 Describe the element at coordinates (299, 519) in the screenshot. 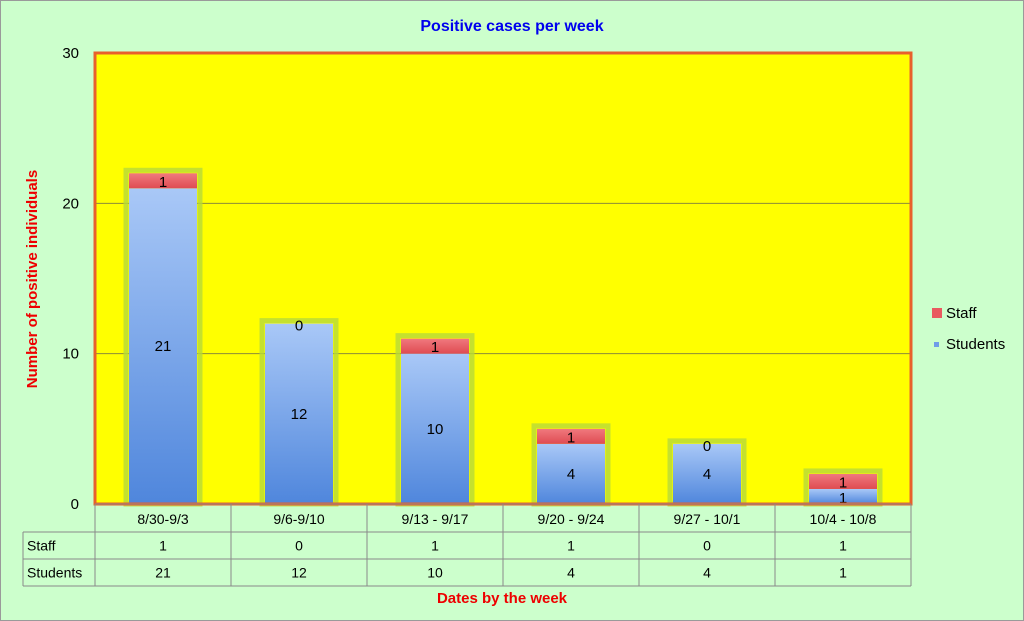

I see `x-tick-label: 9/6-9/10` at that location.